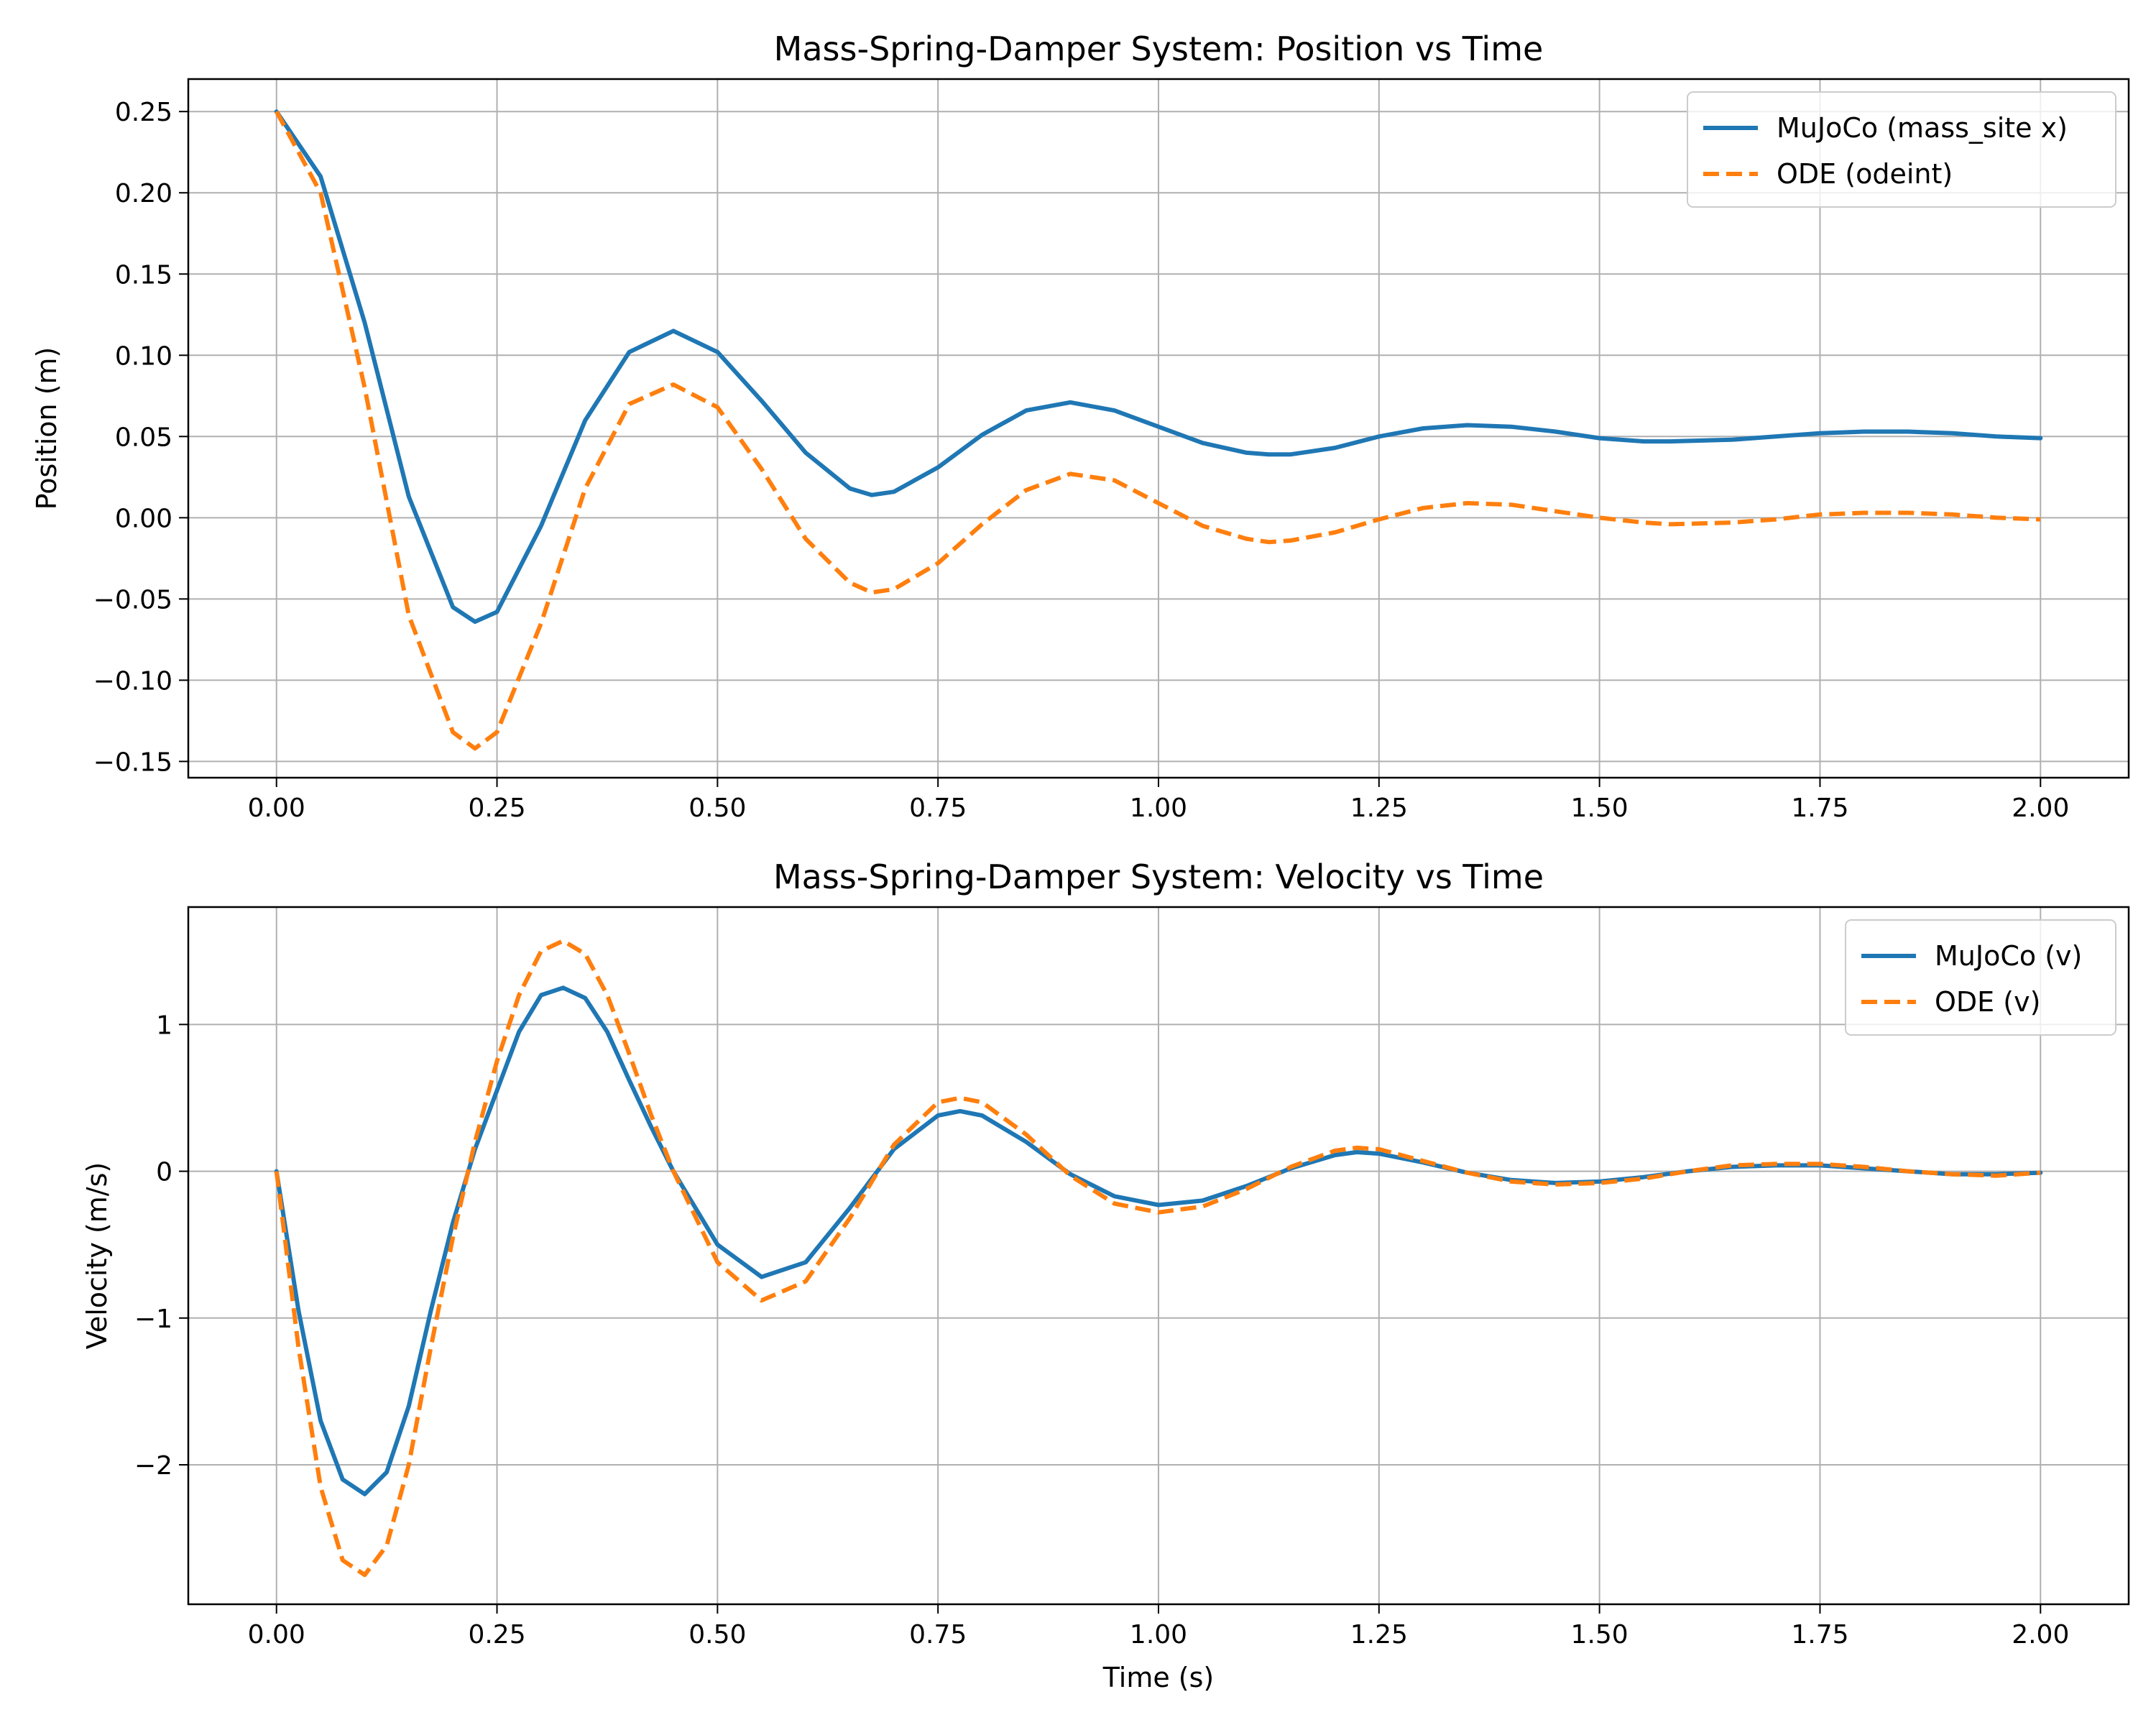 The image size is (2156, 1725). I want to click on velocity-y-tick-label-2: 0, so click(164, 1172).